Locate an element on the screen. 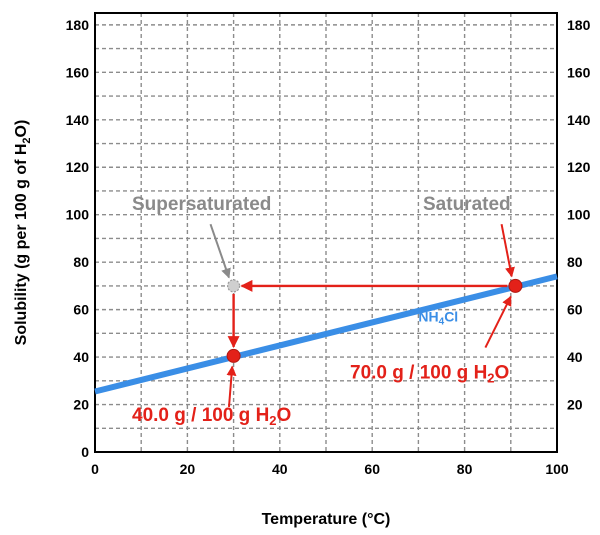  series-label-nh: NH is located at coordinates (428, 316).